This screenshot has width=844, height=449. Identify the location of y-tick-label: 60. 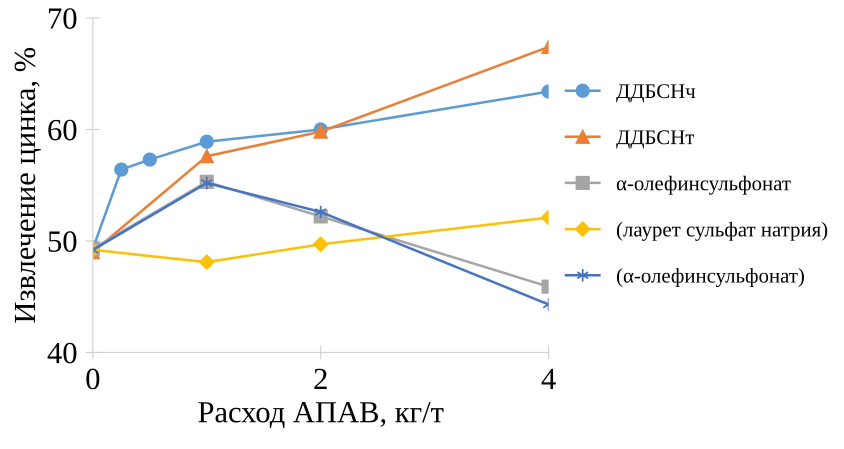
(62, 130).